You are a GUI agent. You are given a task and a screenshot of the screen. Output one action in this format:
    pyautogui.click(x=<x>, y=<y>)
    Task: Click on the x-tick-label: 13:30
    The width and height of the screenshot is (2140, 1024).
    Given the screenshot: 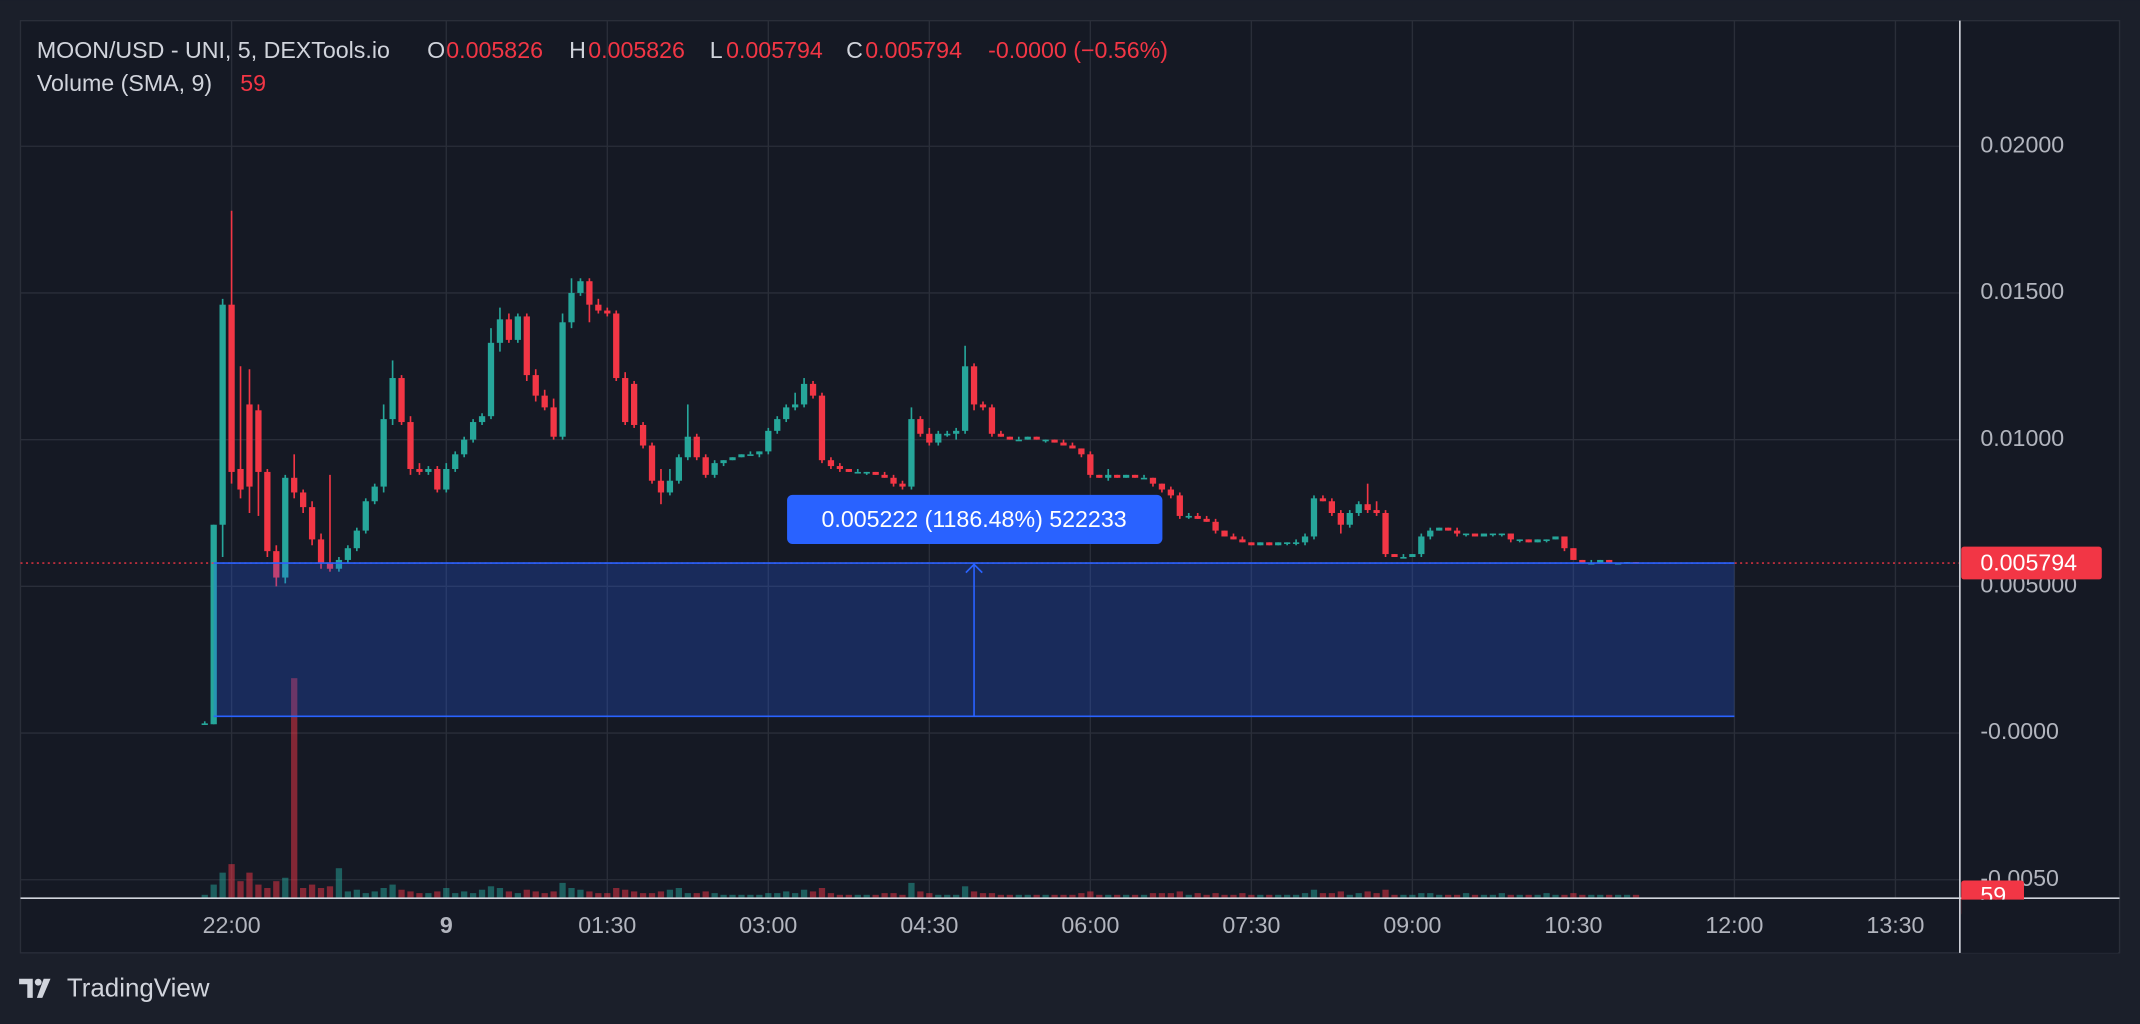 What is the action you would take?
    pyautogui.click(x=1895, y=925)
    